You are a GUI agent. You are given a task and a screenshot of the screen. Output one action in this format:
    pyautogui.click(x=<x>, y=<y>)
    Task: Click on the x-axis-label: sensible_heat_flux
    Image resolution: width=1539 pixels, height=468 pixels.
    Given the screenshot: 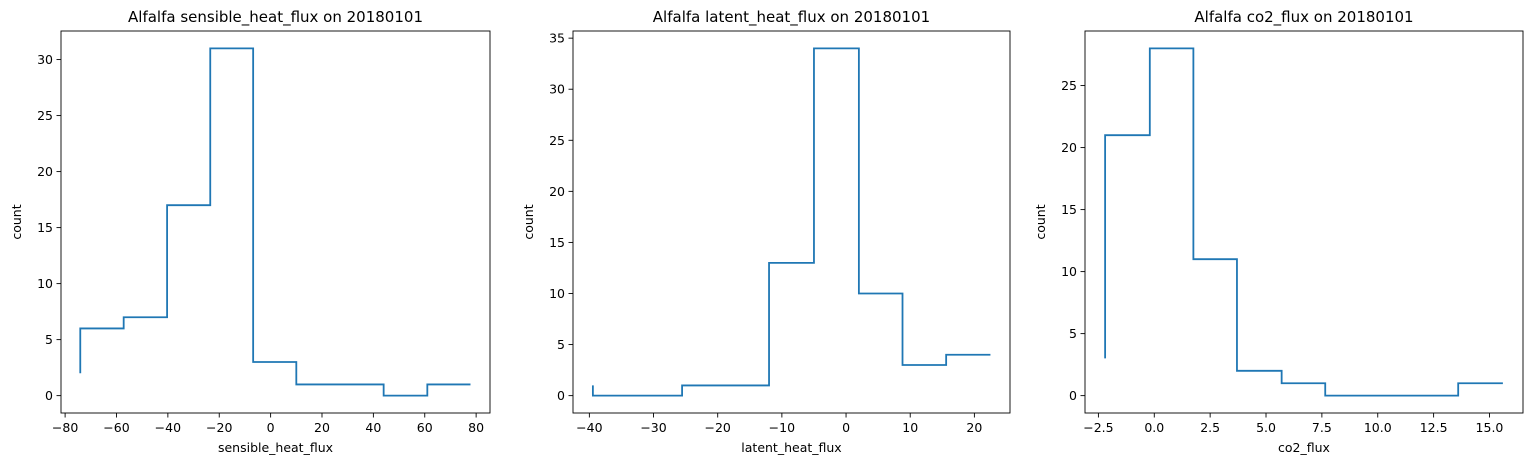 What is the action you would take?
    pyautogui.click(x=275, y=447)
    